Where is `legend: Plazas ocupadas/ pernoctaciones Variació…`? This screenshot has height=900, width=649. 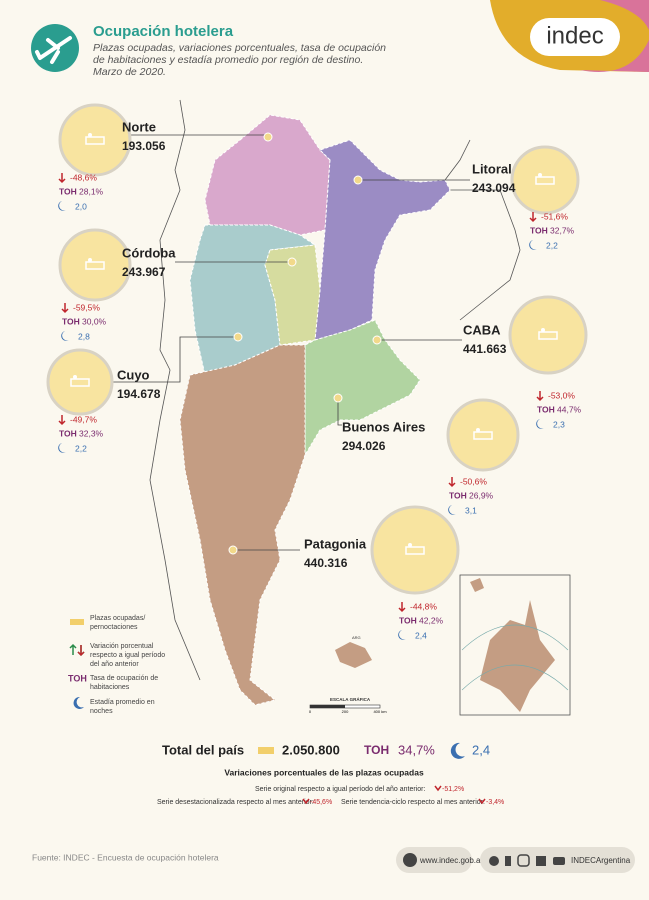
legend: Plazas ocupadas/ pernoctaciones Variació… is located at coordinates (116, 665).